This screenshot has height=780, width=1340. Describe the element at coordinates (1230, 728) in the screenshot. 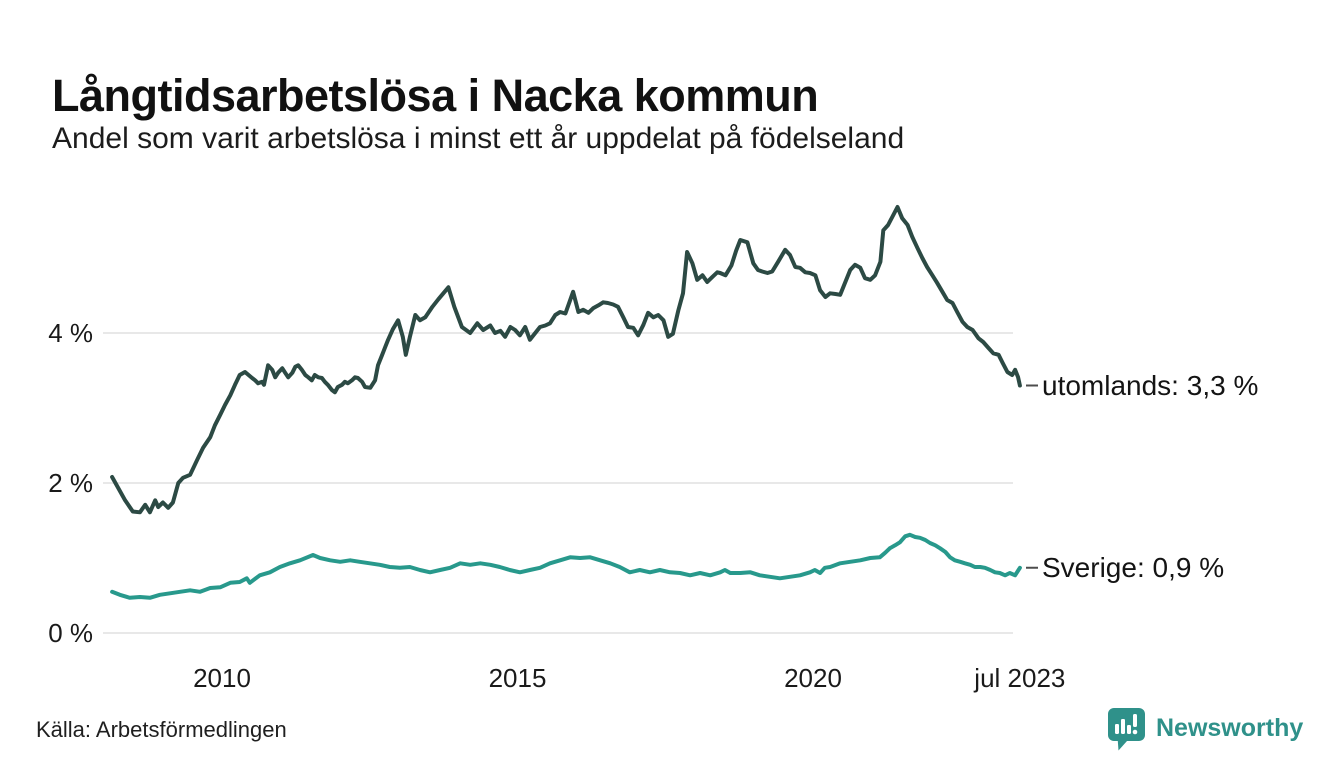

I see `newsworthy-wordmark: Newsworthy` at that location.